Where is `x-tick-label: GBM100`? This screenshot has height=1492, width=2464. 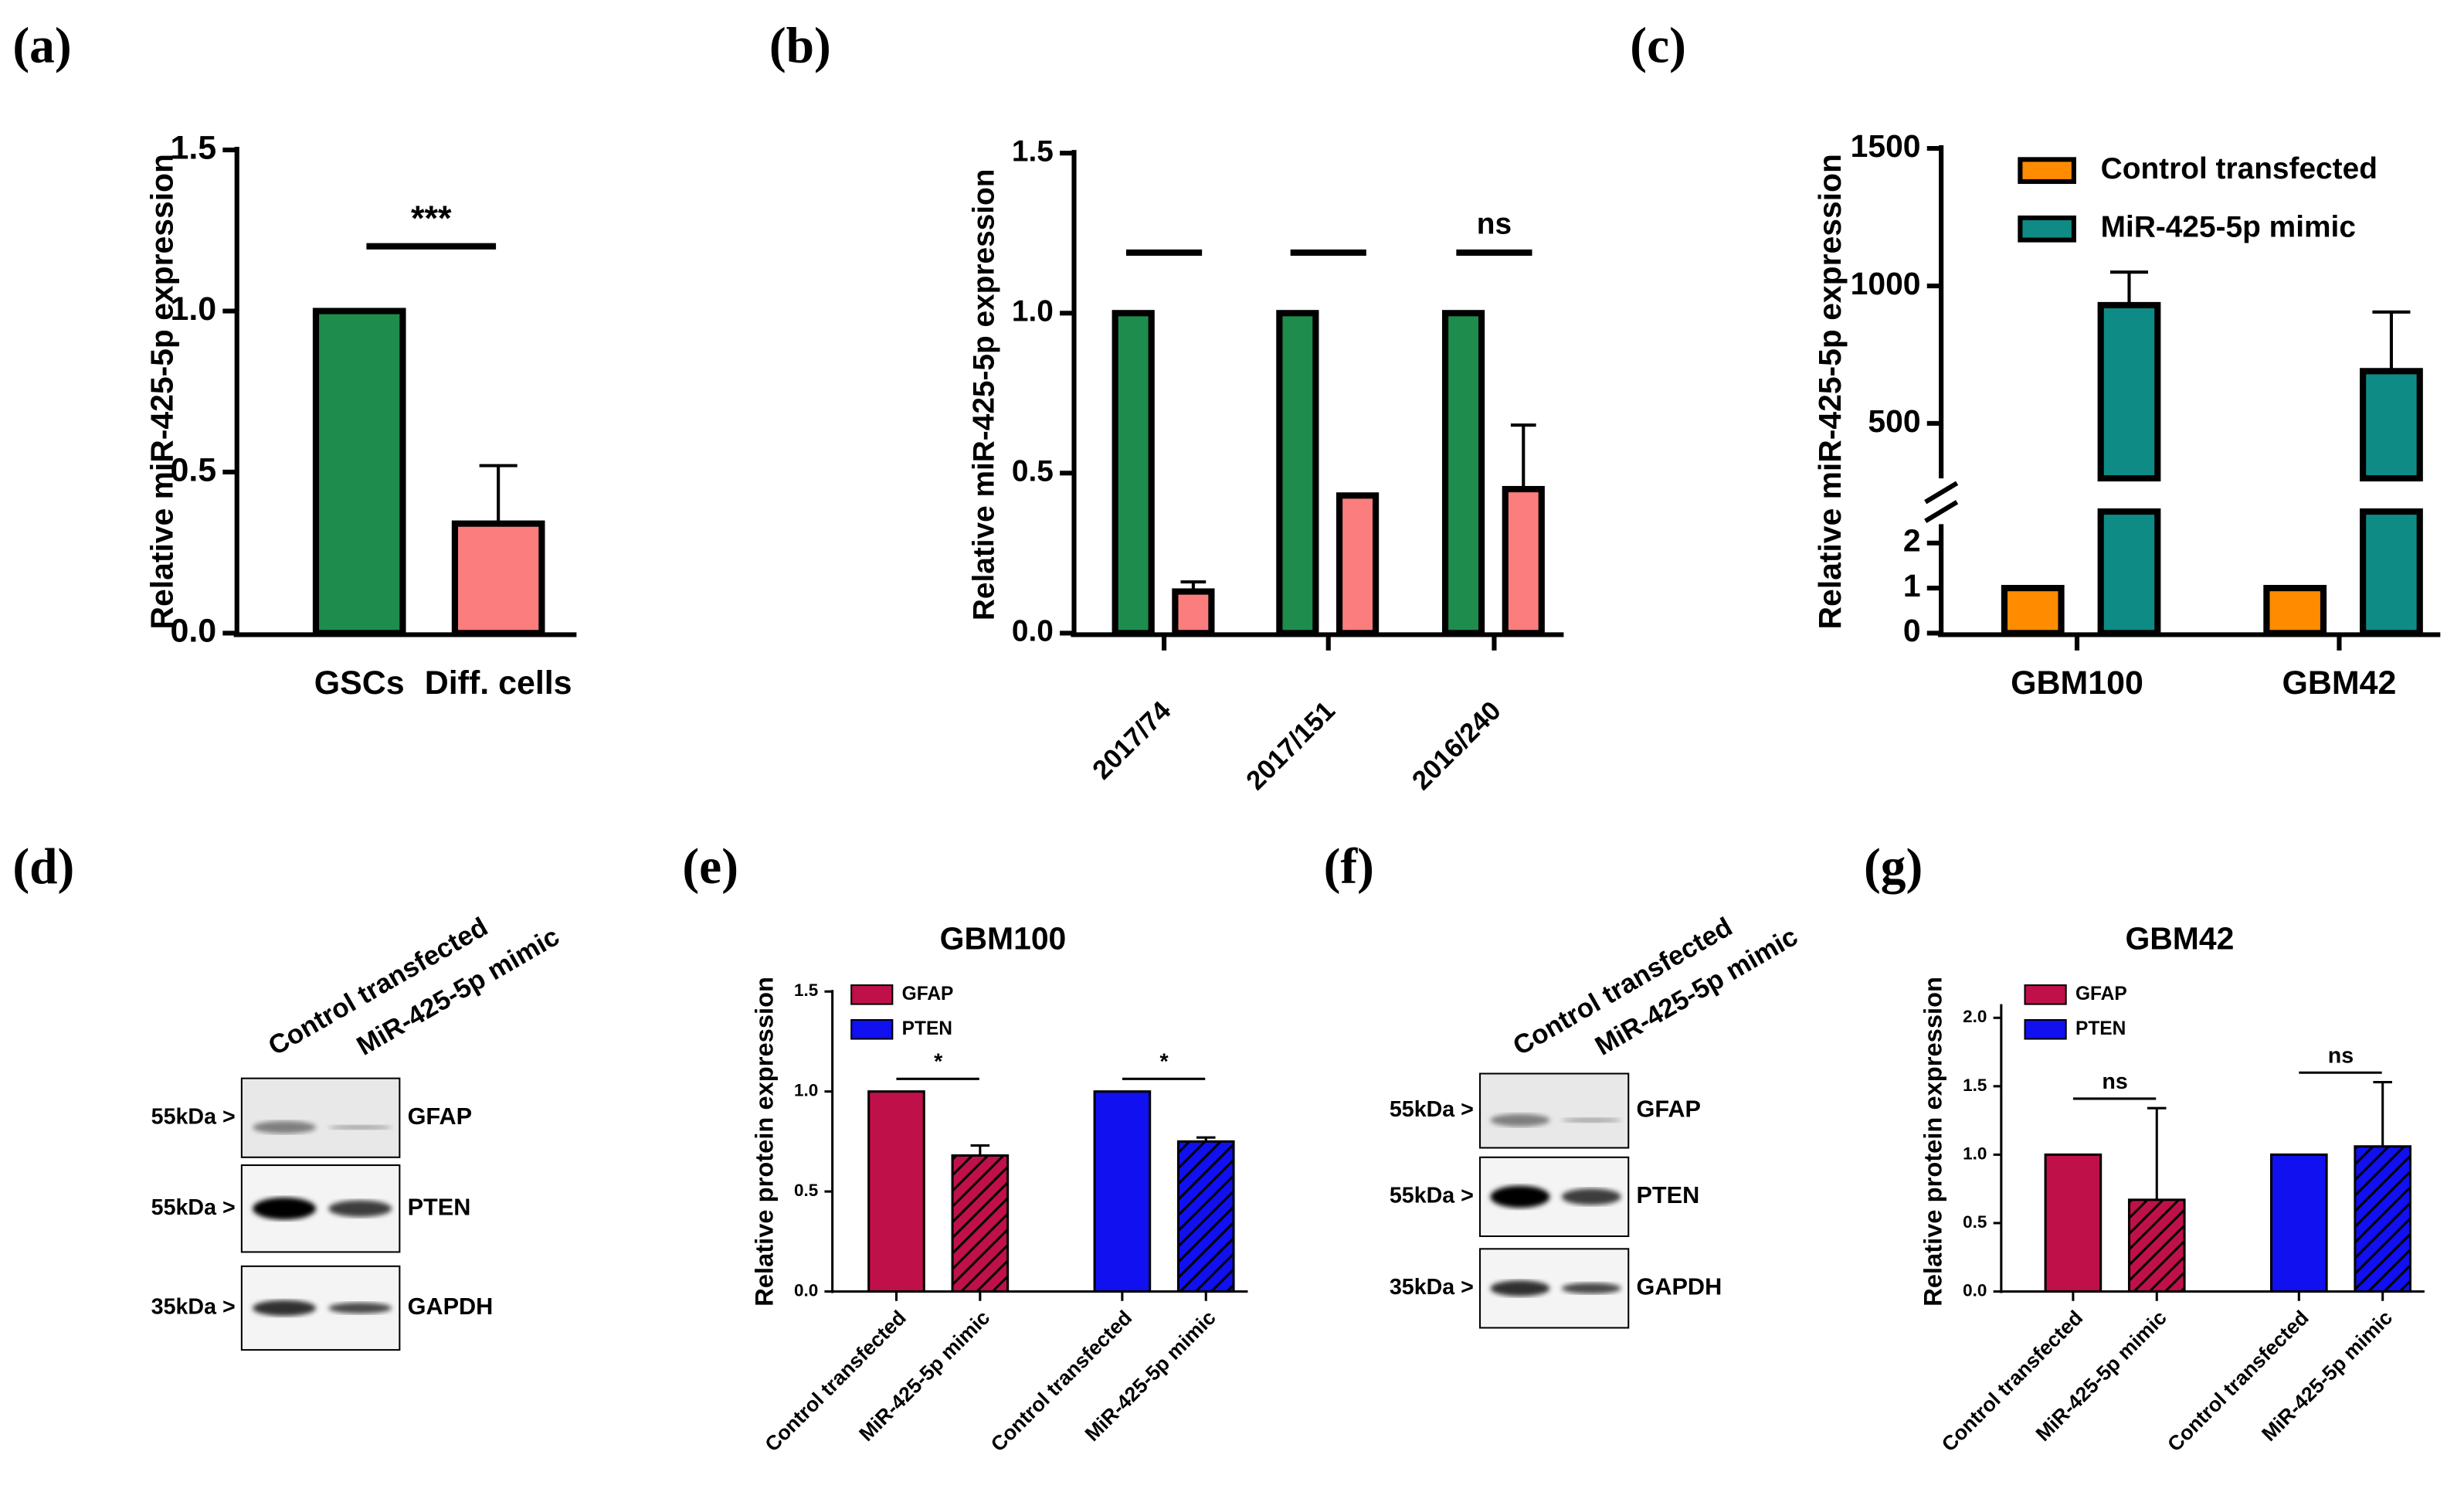
x-tick-label: GBM100 is located at coordinates (2077, 683).